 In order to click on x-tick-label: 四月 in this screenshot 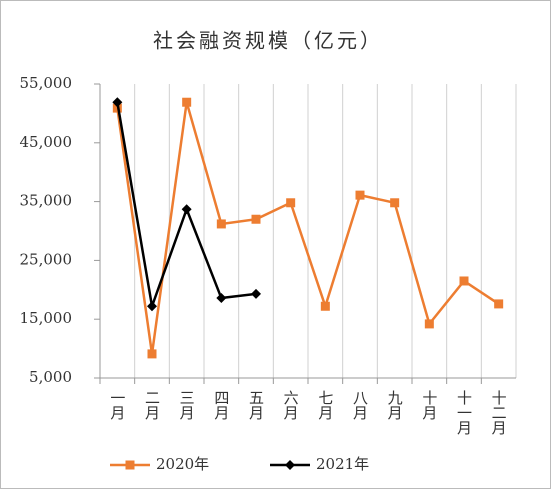, I will do `click(221, 405)`.